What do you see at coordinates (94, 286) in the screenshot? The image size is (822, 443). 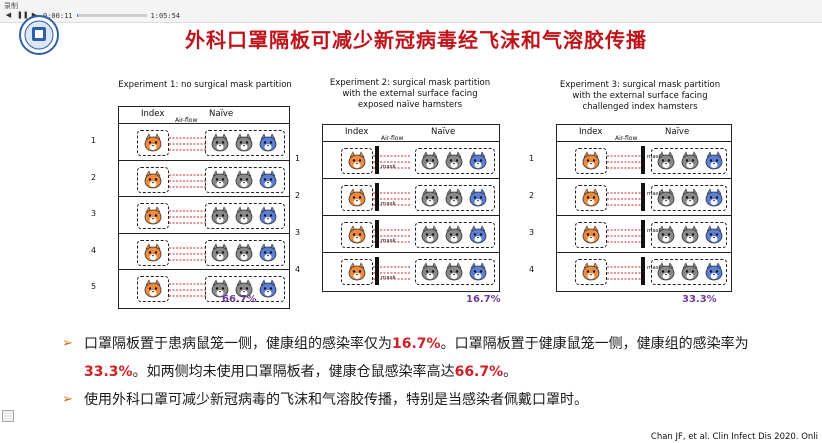 I see `row-number: 5` at bounding box center [94, 286].